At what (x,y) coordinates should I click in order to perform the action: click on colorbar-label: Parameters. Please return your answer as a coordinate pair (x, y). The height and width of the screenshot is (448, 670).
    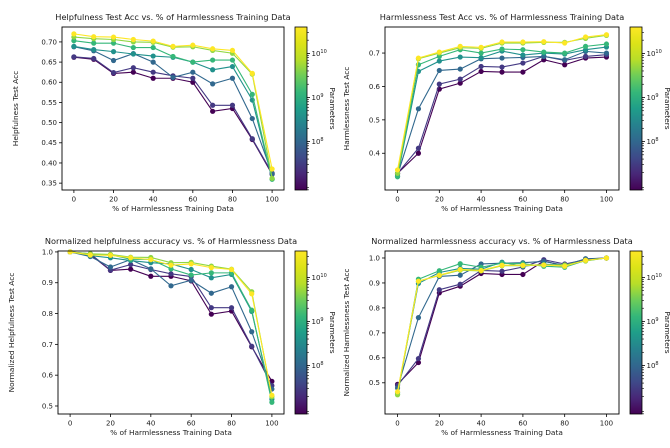
    Looking at the image, I should click on (331, 332).